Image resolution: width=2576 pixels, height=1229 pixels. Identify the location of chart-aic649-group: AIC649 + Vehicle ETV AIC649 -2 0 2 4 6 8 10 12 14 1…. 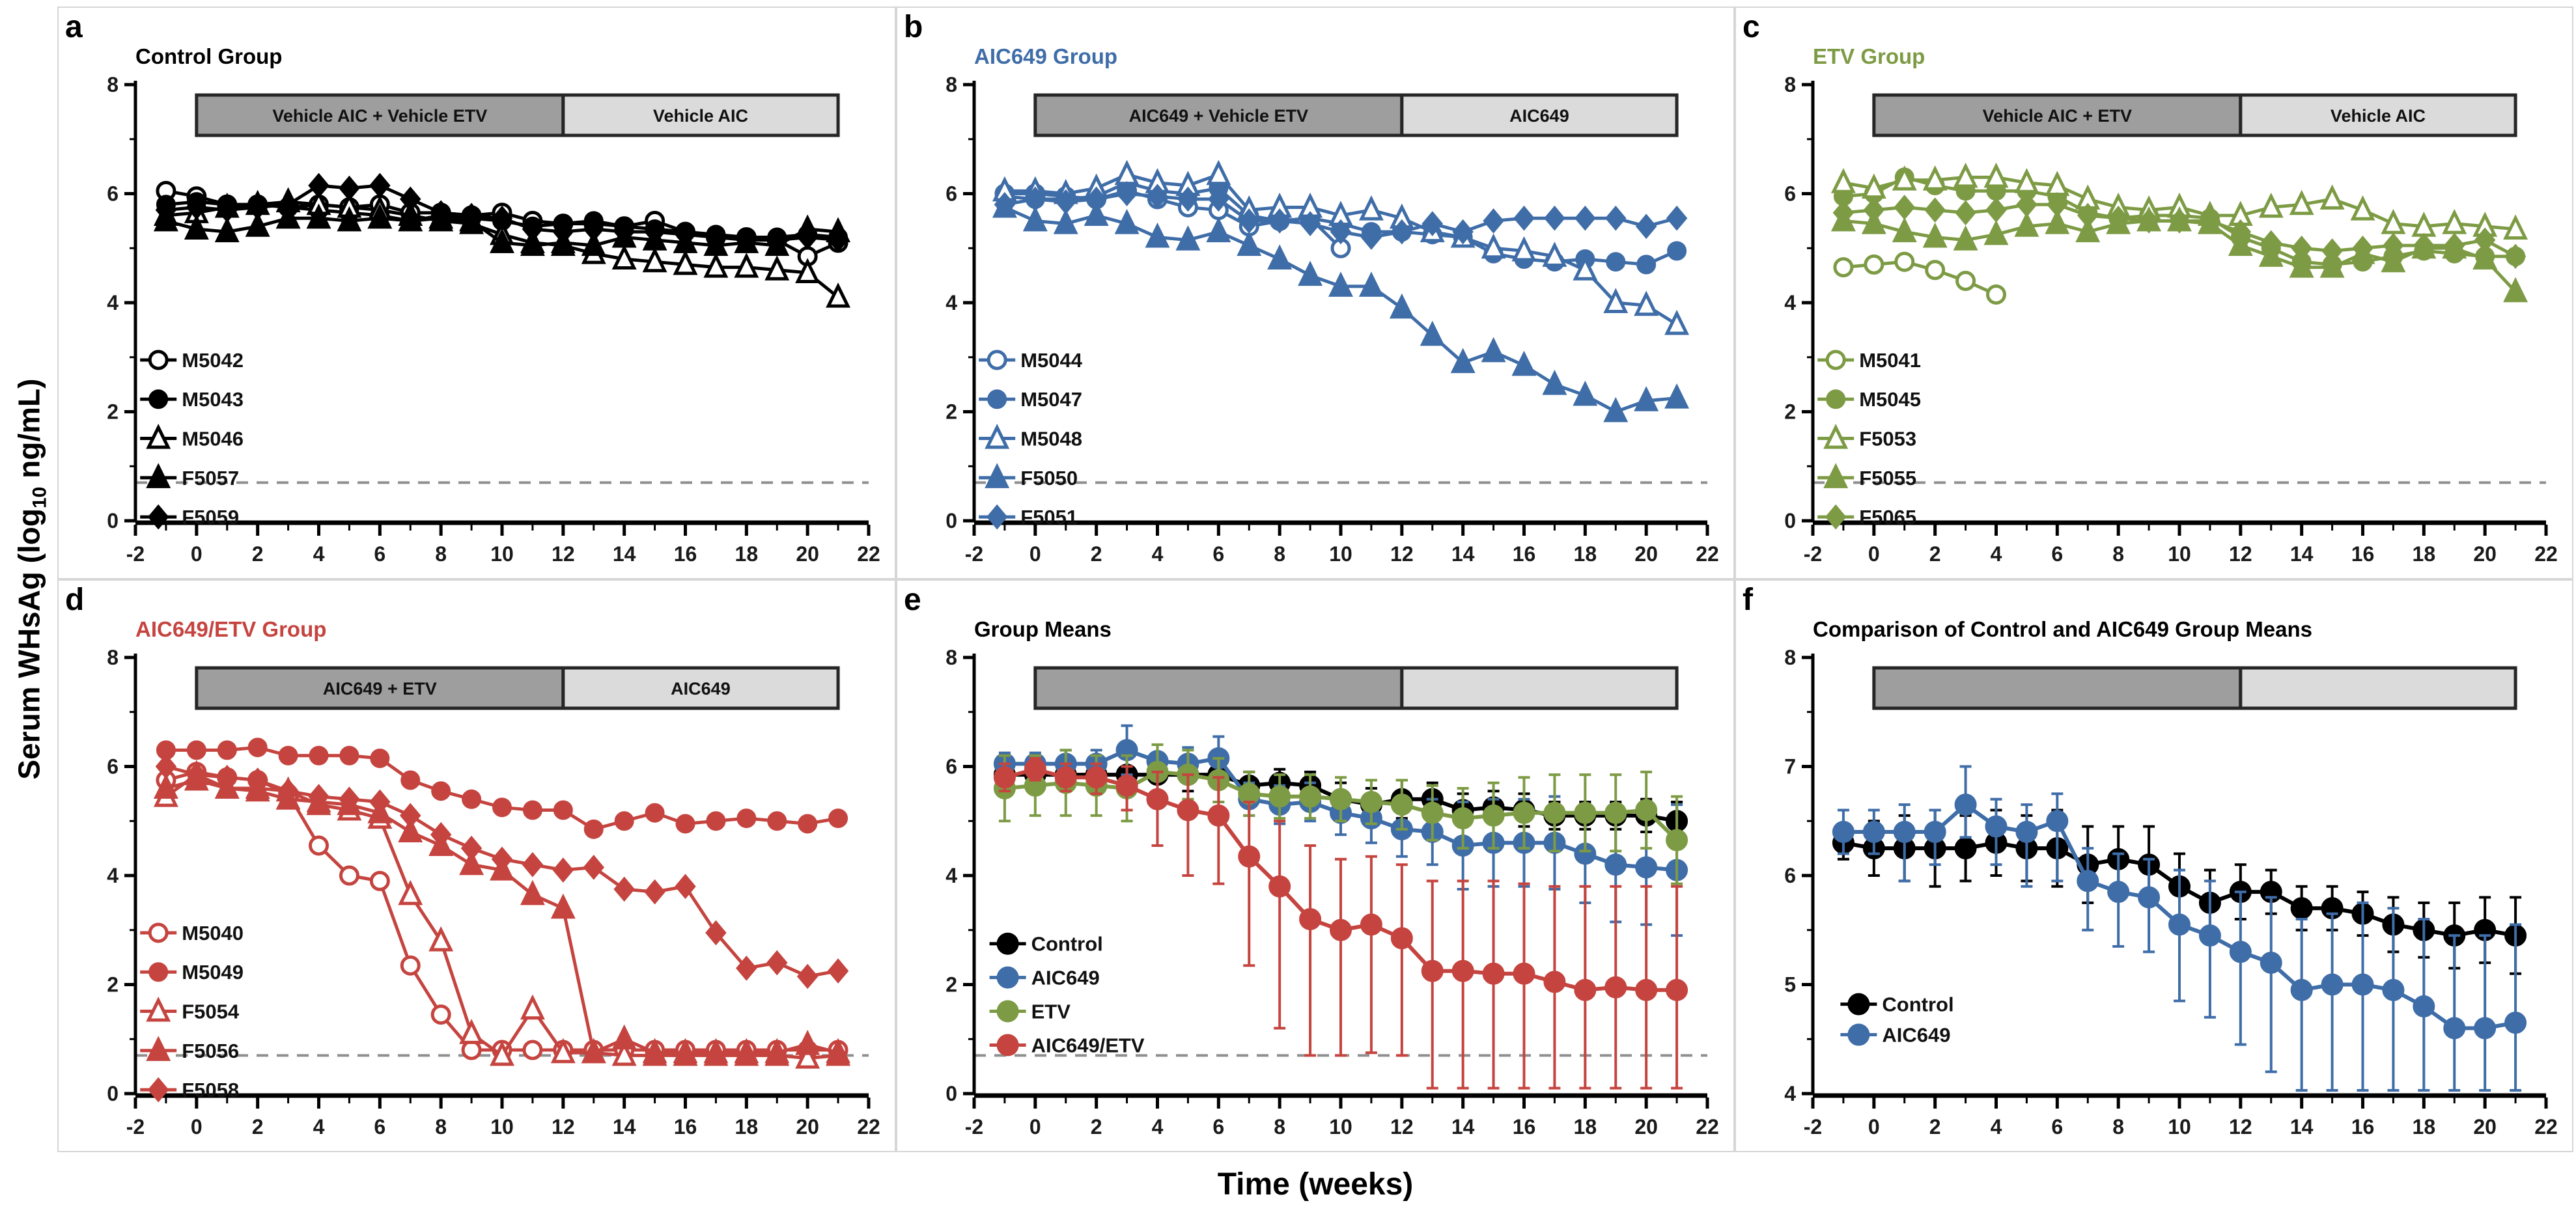
(1332, 319).